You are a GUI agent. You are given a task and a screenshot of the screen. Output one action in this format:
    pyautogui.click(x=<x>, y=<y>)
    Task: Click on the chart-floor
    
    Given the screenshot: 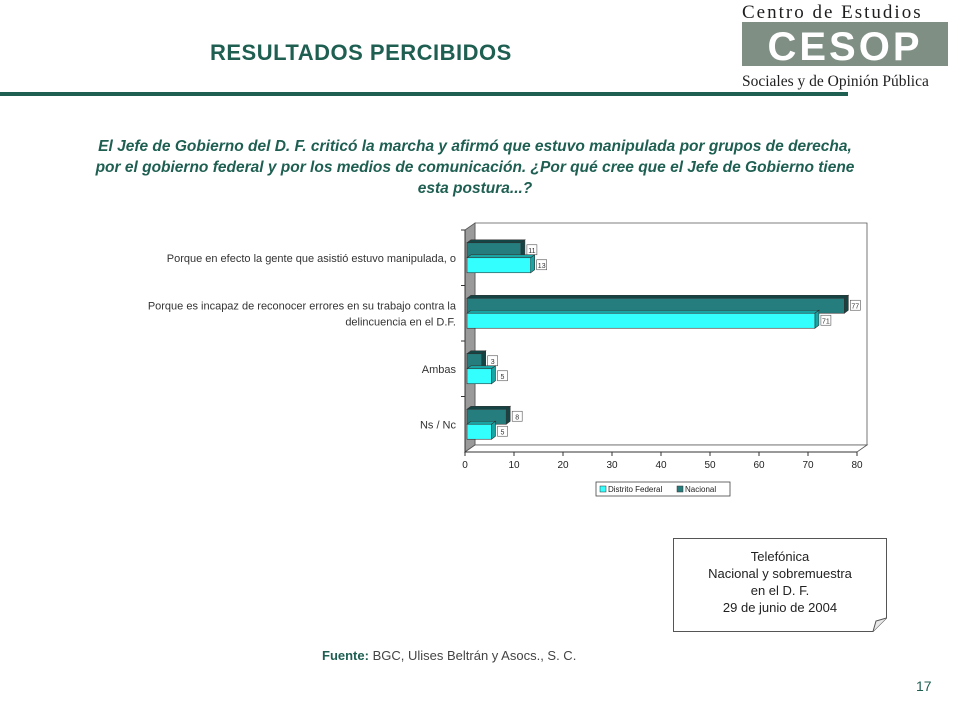 What is the action you would take?
    pyautogui.click(x=666, y=448)
    